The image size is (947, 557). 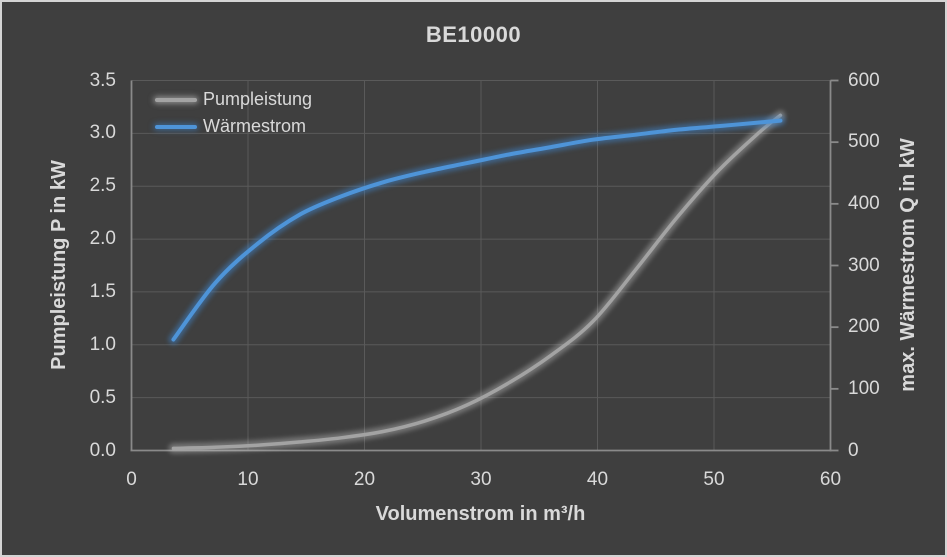 What do you see at coordinates (853, 450) in the screenshot?
I see `y-right-tick-label: 0` at bounding box center [853, 450].